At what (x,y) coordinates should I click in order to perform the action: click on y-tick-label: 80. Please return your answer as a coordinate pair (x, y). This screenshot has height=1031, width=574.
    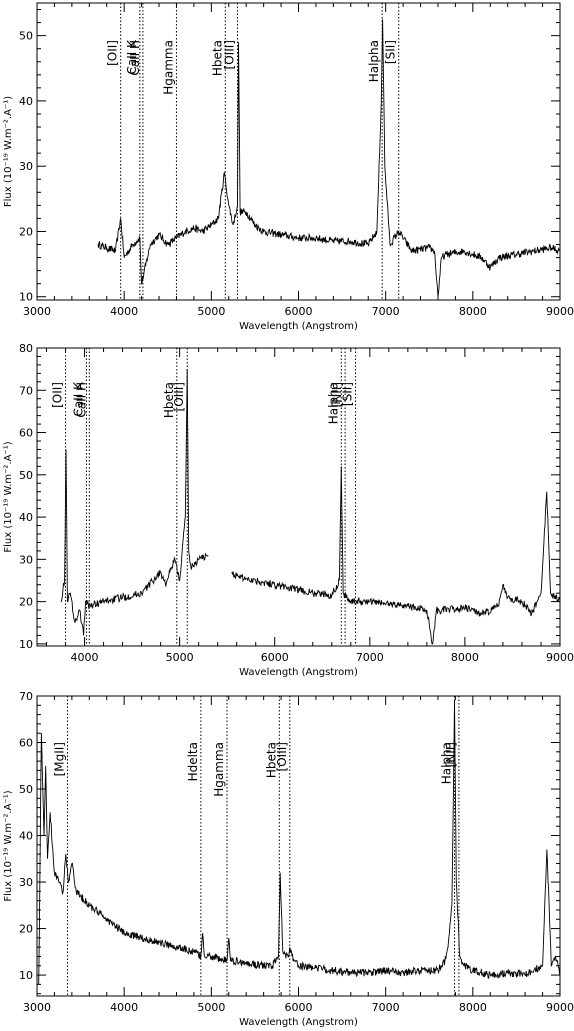
    Looking at the image, I should click on (26, 348).